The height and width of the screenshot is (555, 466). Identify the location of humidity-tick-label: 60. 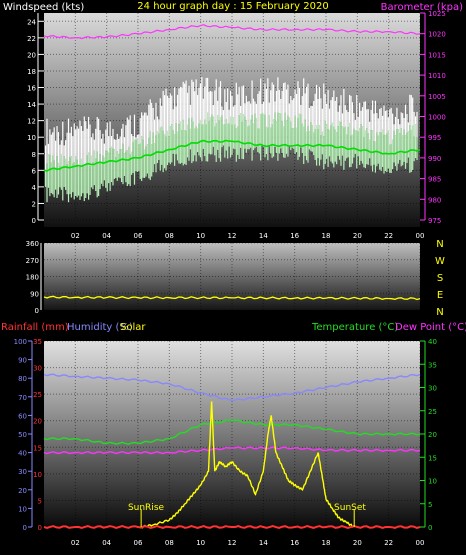
(22, 416).